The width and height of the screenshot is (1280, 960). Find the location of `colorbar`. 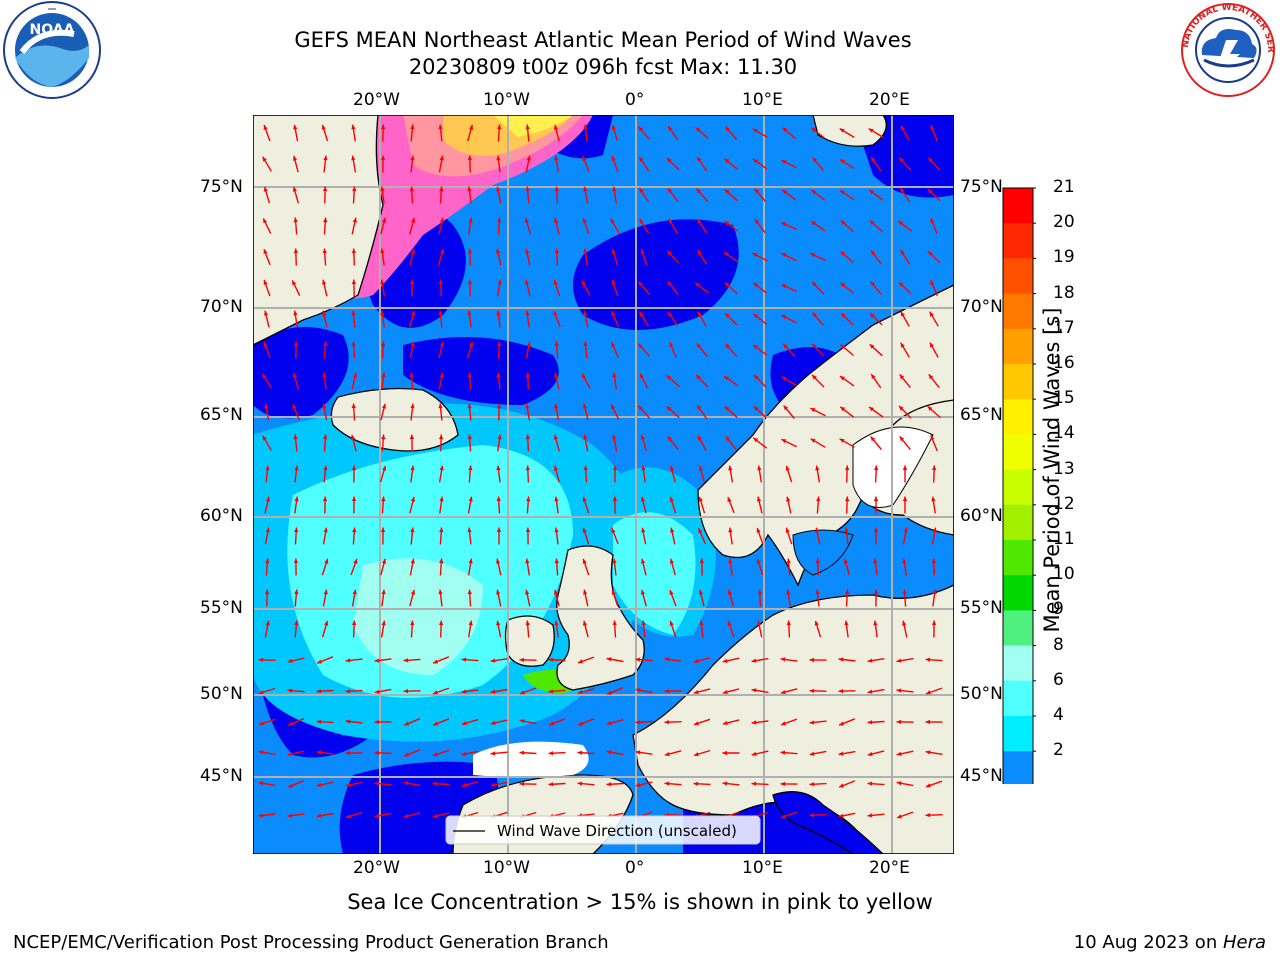

colorbar is located at coordinates (1019, 485).